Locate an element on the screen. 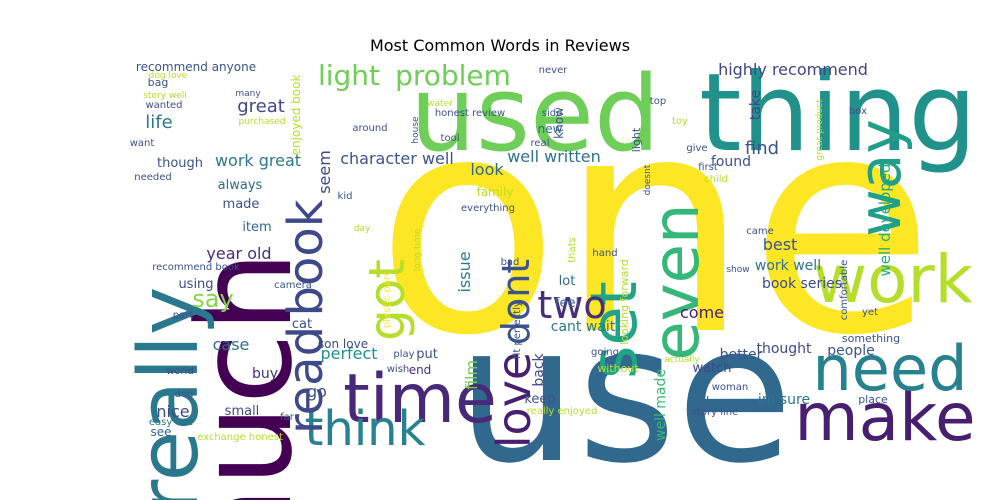 The image size is (1000, 500). word-show: show is located at coordinates (737, 270).